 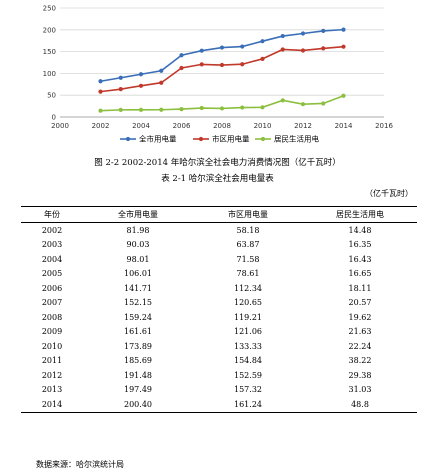 What do you see at coordinates (360, 361) in the screenshot?
I see `cell-residential: 38.22` at bounding box center [360, 361].